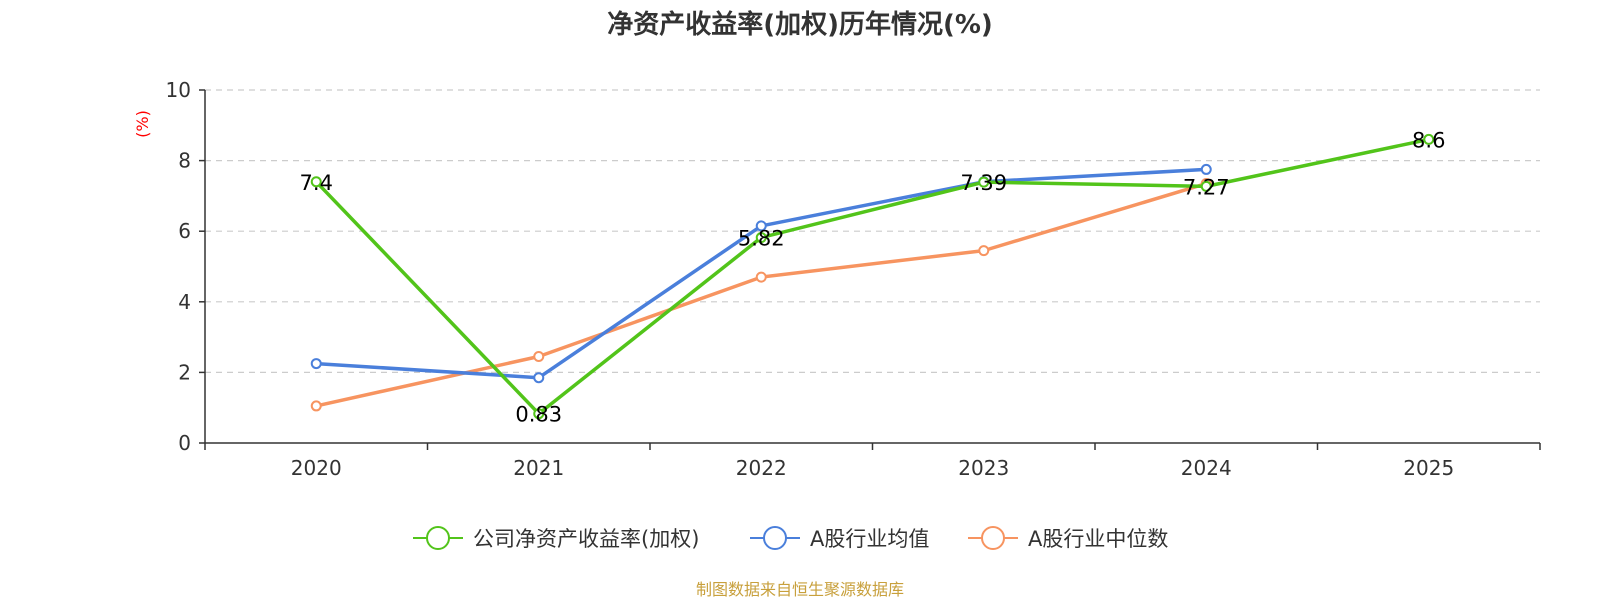 The height and width of the screenshot is (600, 1600). Describe the element at coordinates (142, 124) in the screenshot. I see `y-axis-label: (%)` at that location.